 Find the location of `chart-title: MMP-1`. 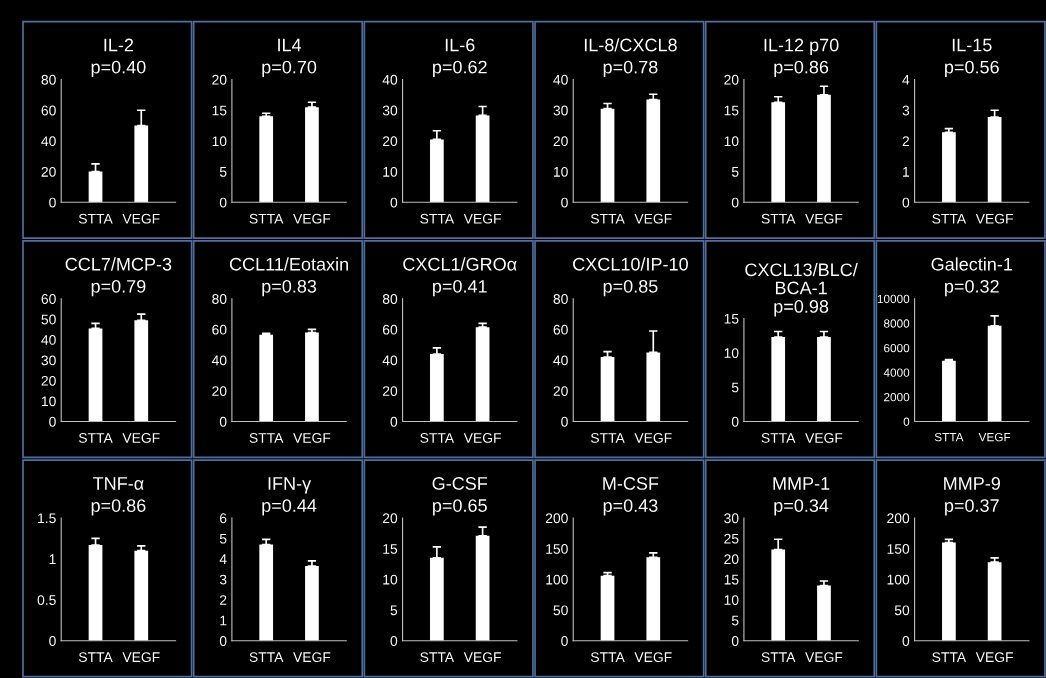

chart-title: MMP-1 is located at coordinates (801, 483).